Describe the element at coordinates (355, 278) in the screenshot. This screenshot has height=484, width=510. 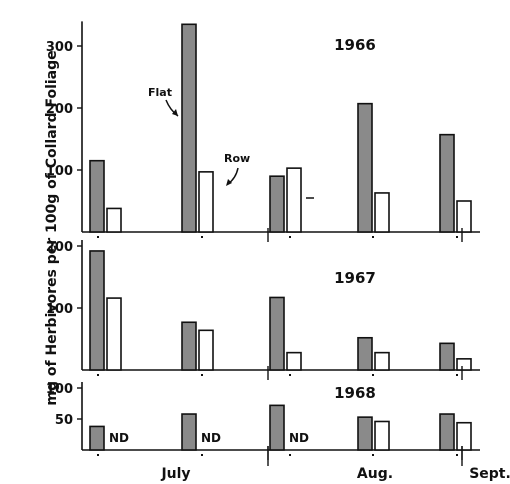
I see `panel-title-1967: 1967` at that location.